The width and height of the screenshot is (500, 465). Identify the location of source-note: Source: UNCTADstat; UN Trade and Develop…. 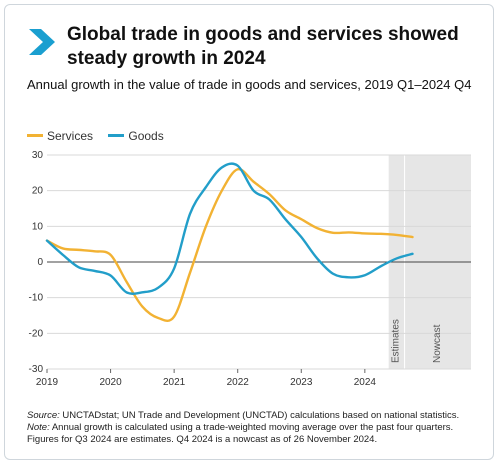
(257, 416).